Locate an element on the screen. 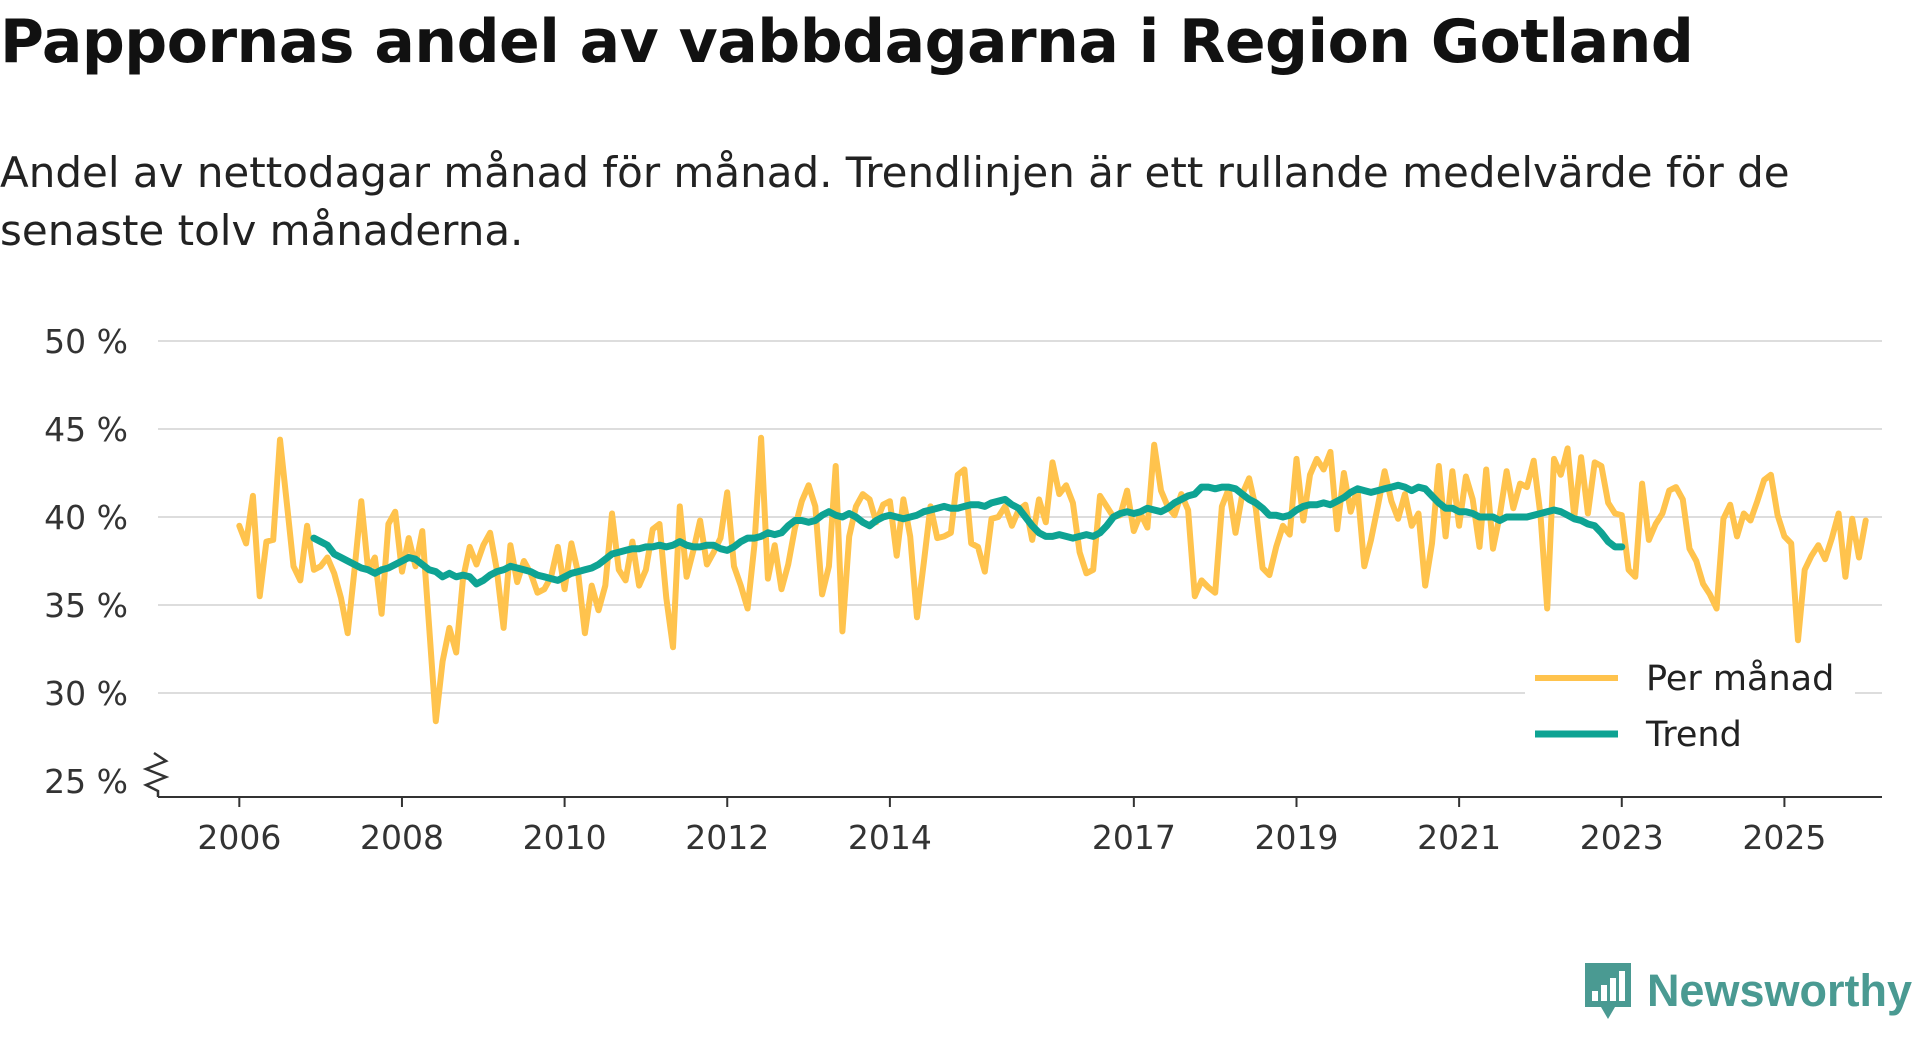 This screenshot has width=1920, height=1040. x-tick-label-2019: 2019 is located at coordinates (1296, 837).